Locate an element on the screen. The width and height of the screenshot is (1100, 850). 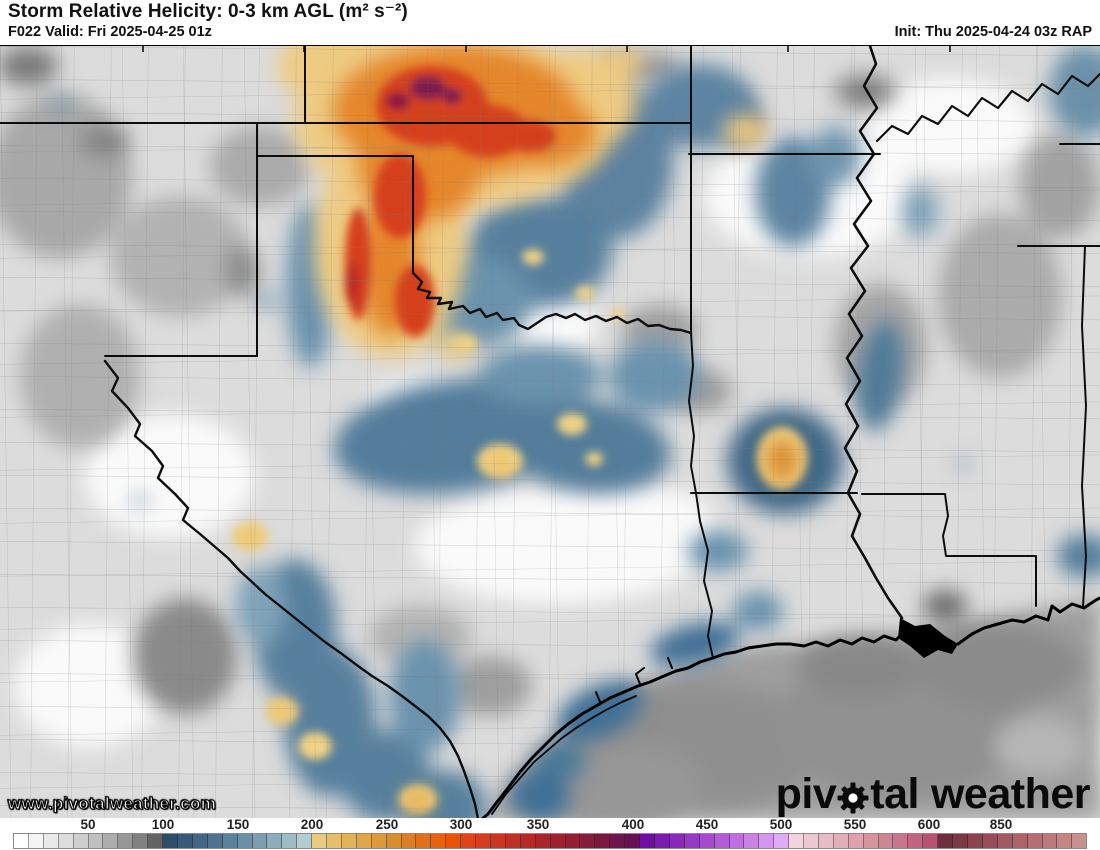
logo-text-tal: tal is located at coordinates (894, 794).